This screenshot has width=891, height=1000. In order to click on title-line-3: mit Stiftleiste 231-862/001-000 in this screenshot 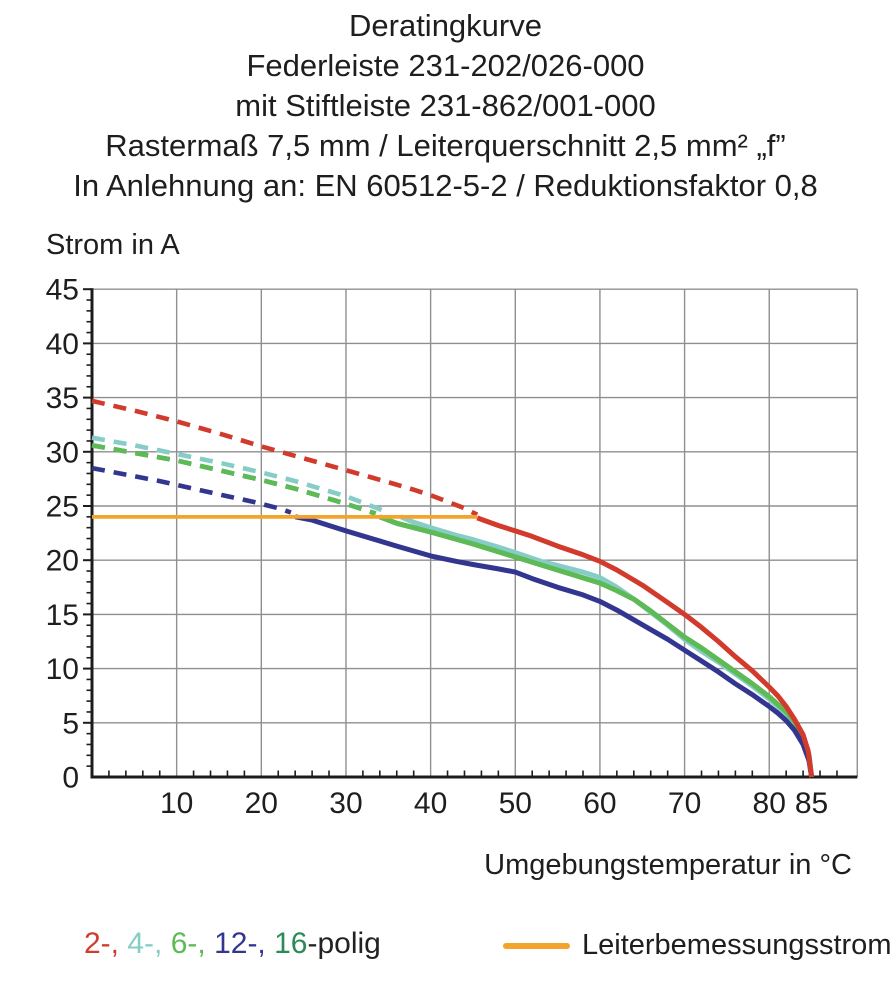, I will do `click(445, 105)`.